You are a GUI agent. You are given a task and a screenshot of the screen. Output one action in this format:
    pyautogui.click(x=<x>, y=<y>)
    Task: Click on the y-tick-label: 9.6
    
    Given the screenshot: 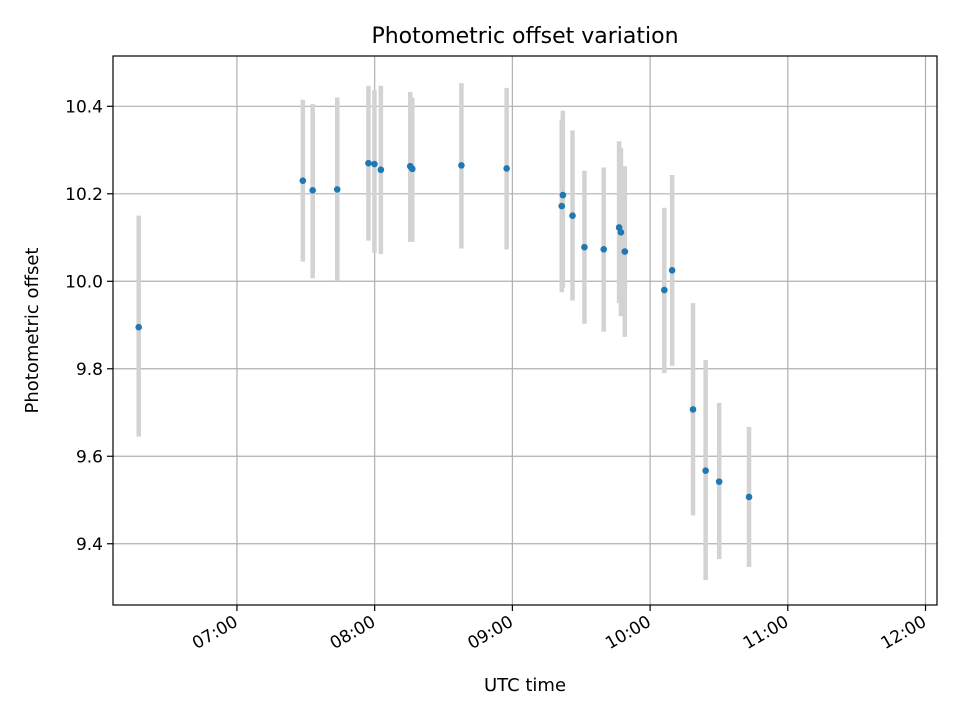 What is the action you would take?
    pyautogui.click(x=89, y=457)
    